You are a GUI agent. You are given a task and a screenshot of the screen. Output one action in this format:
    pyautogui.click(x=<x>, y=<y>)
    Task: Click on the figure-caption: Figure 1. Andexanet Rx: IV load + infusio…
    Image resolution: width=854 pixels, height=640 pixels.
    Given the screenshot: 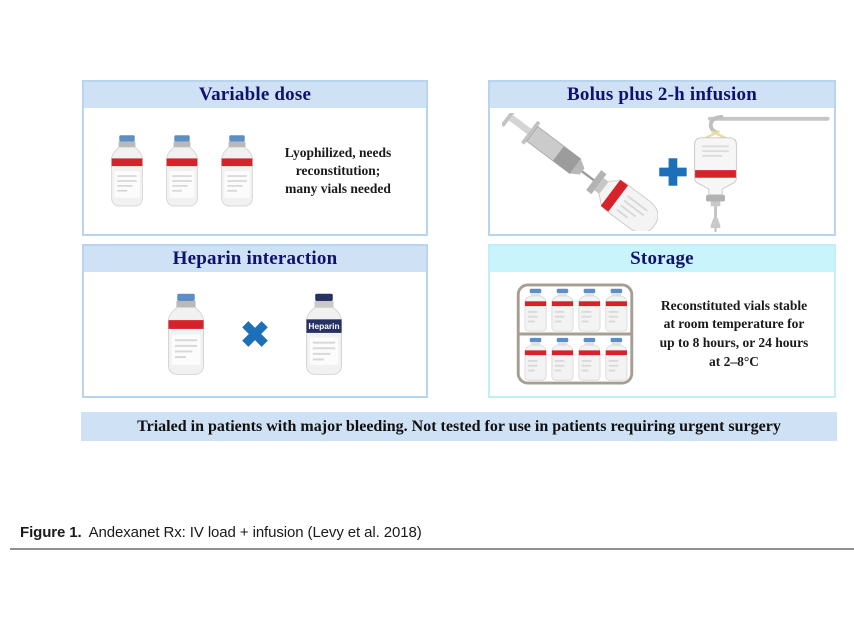 What is the action you would take?
    pyautogui.click(x=221, y=532)
    